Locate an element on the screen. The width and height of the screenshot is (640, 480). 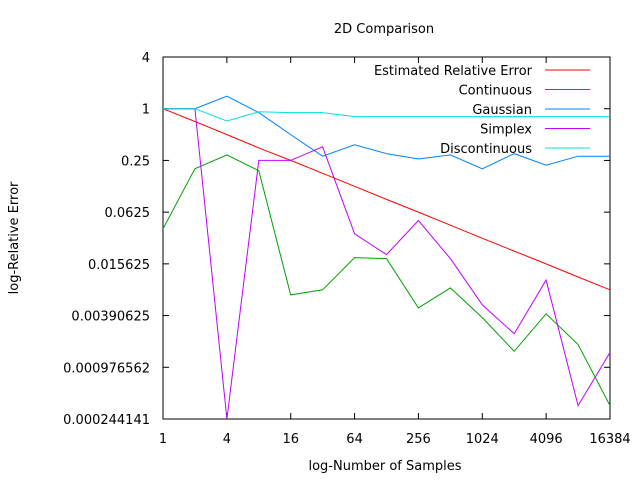
x-tick-label: 1024 is located at coordinates (482, 439).